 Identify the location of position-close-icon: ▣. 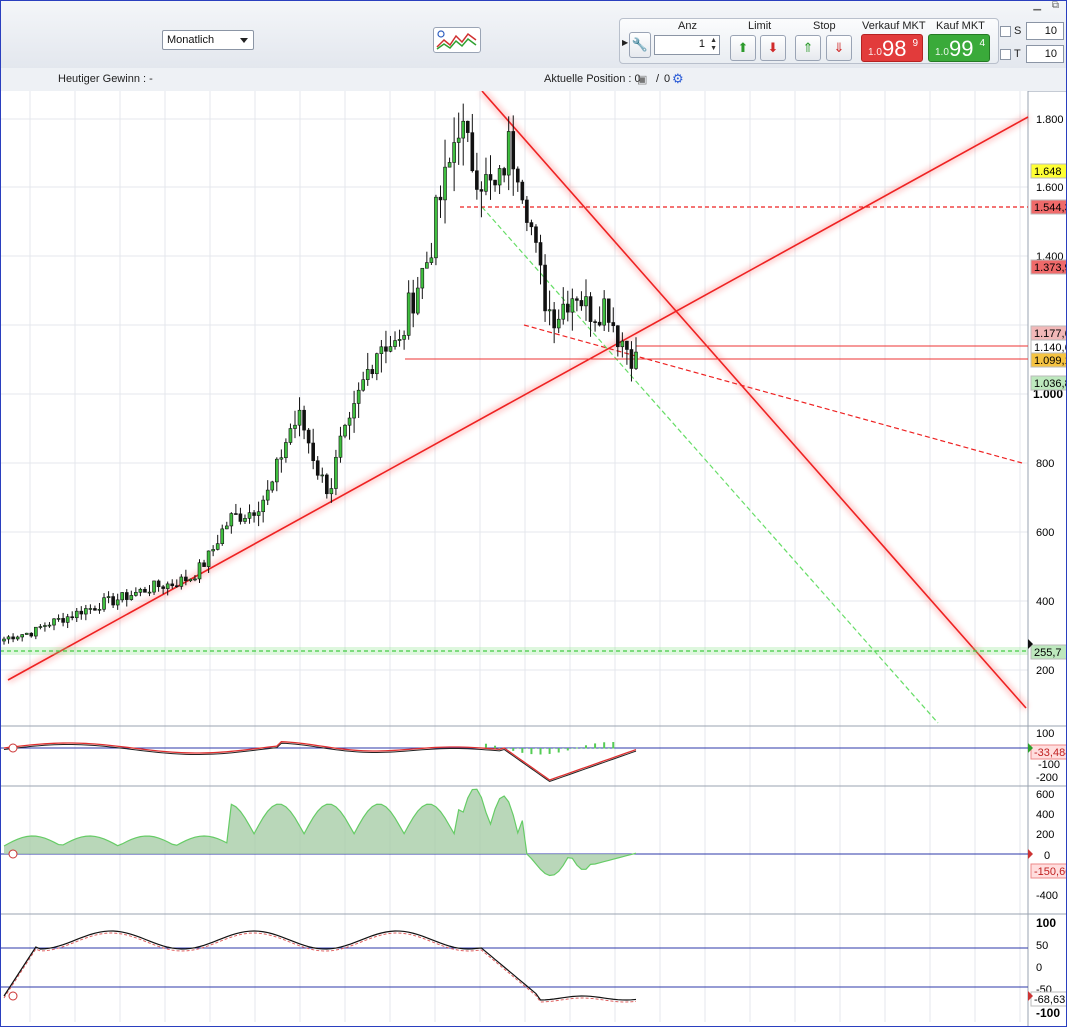
(642, 80).